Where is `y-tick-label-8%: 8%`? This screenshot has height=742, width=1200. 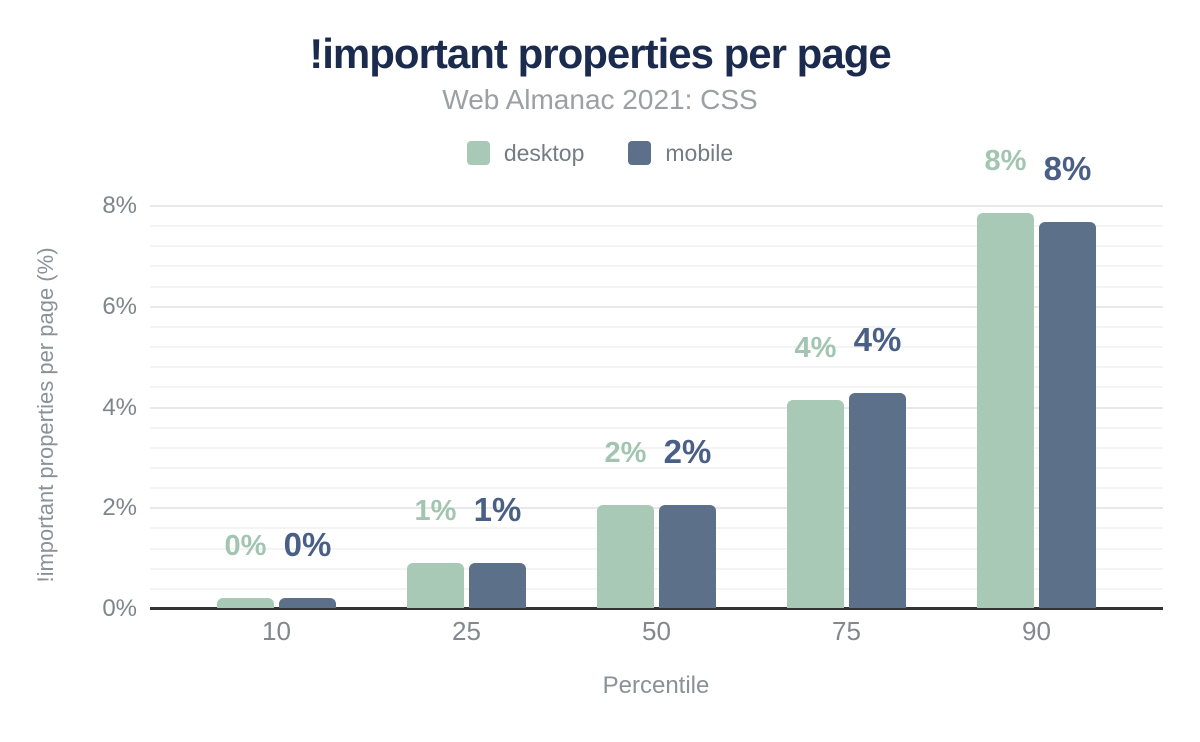
y-tick-label-8%: 8% is located at coordinates (119, 205).